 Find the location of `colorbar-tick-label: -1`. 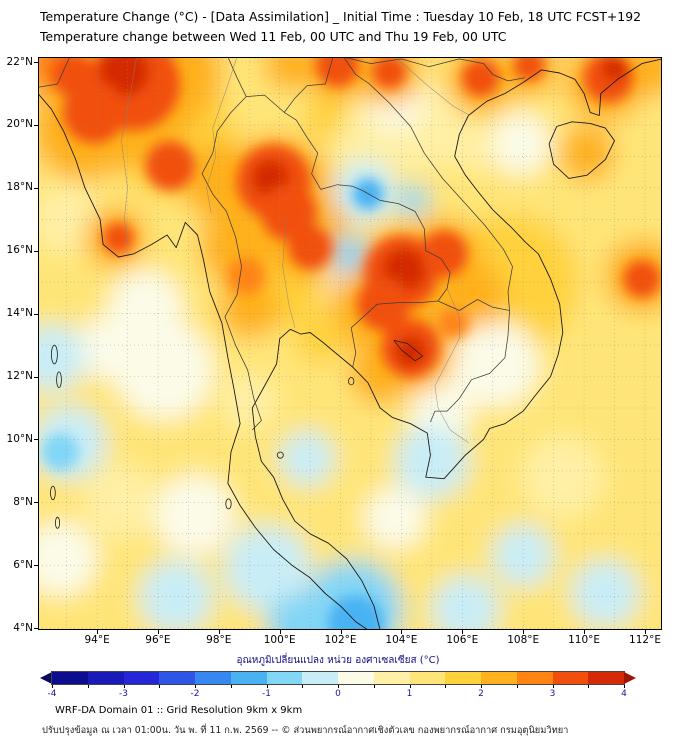

colorbar-tick-label: -1 is located at coordinates (266, 694).